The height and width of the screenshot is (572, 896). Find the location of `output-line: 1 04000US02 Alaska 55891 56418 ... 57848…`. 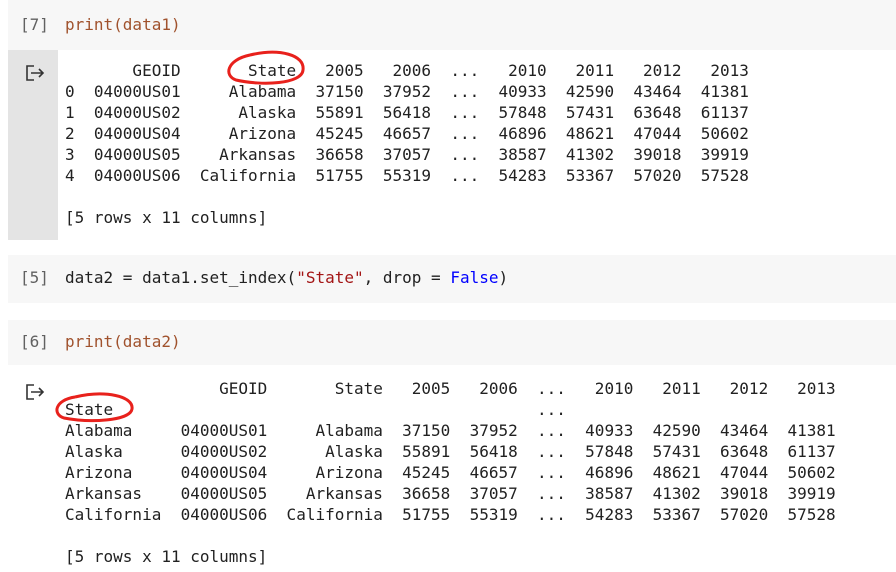

output-line: 1 04000US02 Alaska 55891 56418 ... 57848… is located at coordinates (407, 112).